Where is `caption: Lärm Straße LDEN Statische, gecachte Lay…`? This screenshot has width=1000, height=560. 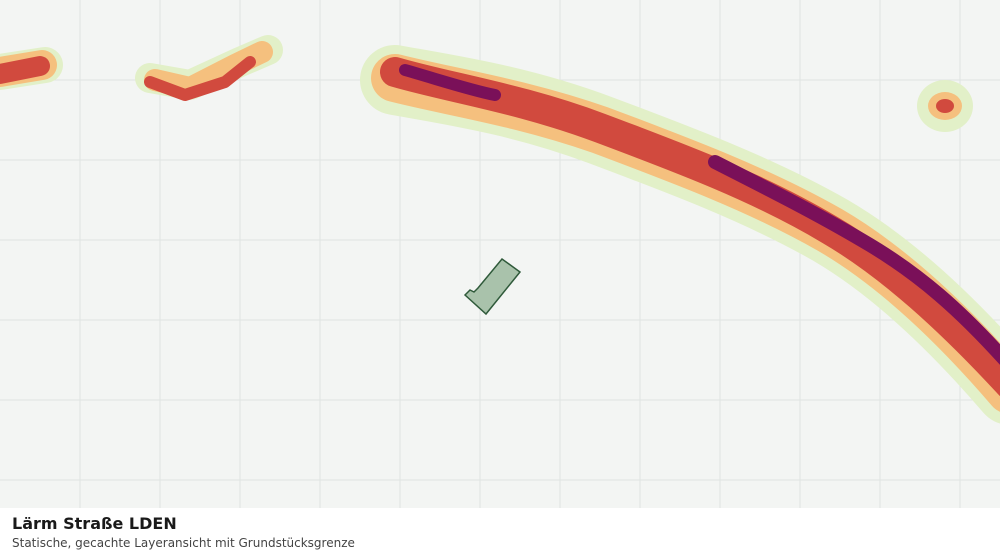 caption: Lärm Straße LDEN Statische, gecachte Lay… is located at coordinates (500, 534).